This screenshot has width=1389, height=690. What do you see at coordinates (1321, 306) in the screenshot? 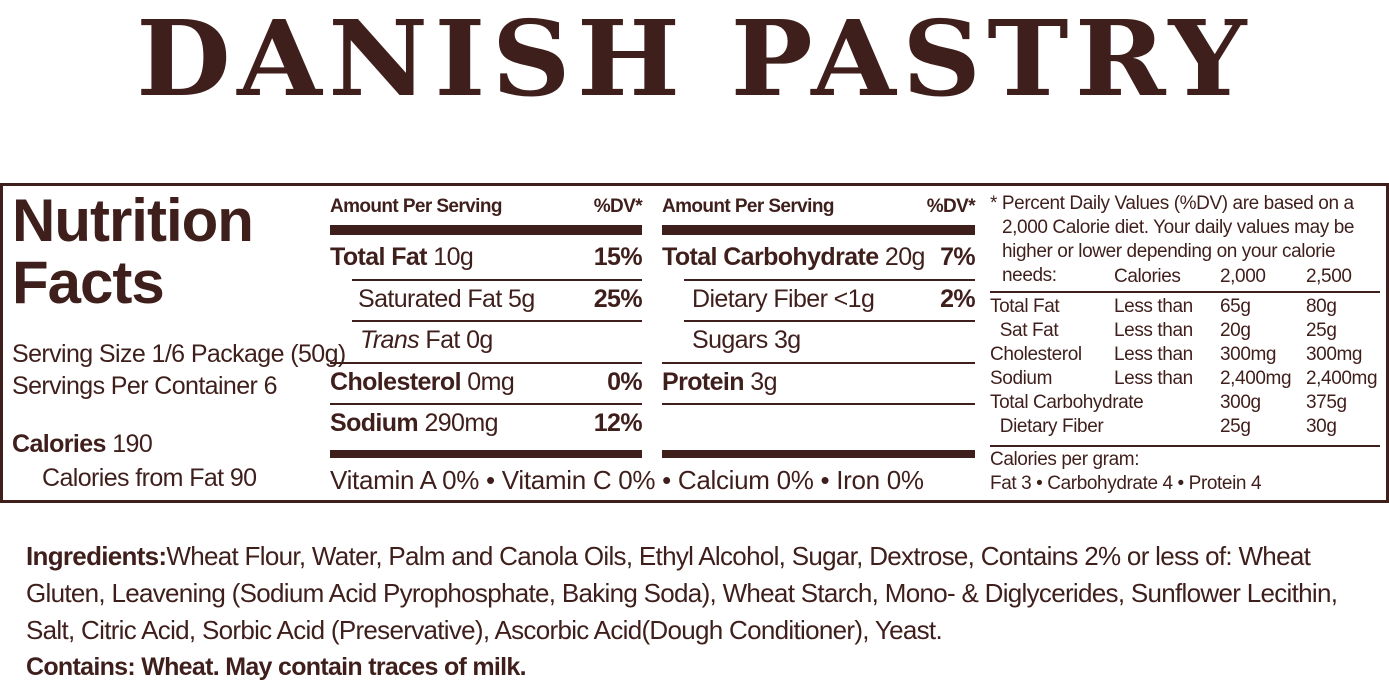
I see `dv-table-cell: 80g` at bounding box center [1321, 306].